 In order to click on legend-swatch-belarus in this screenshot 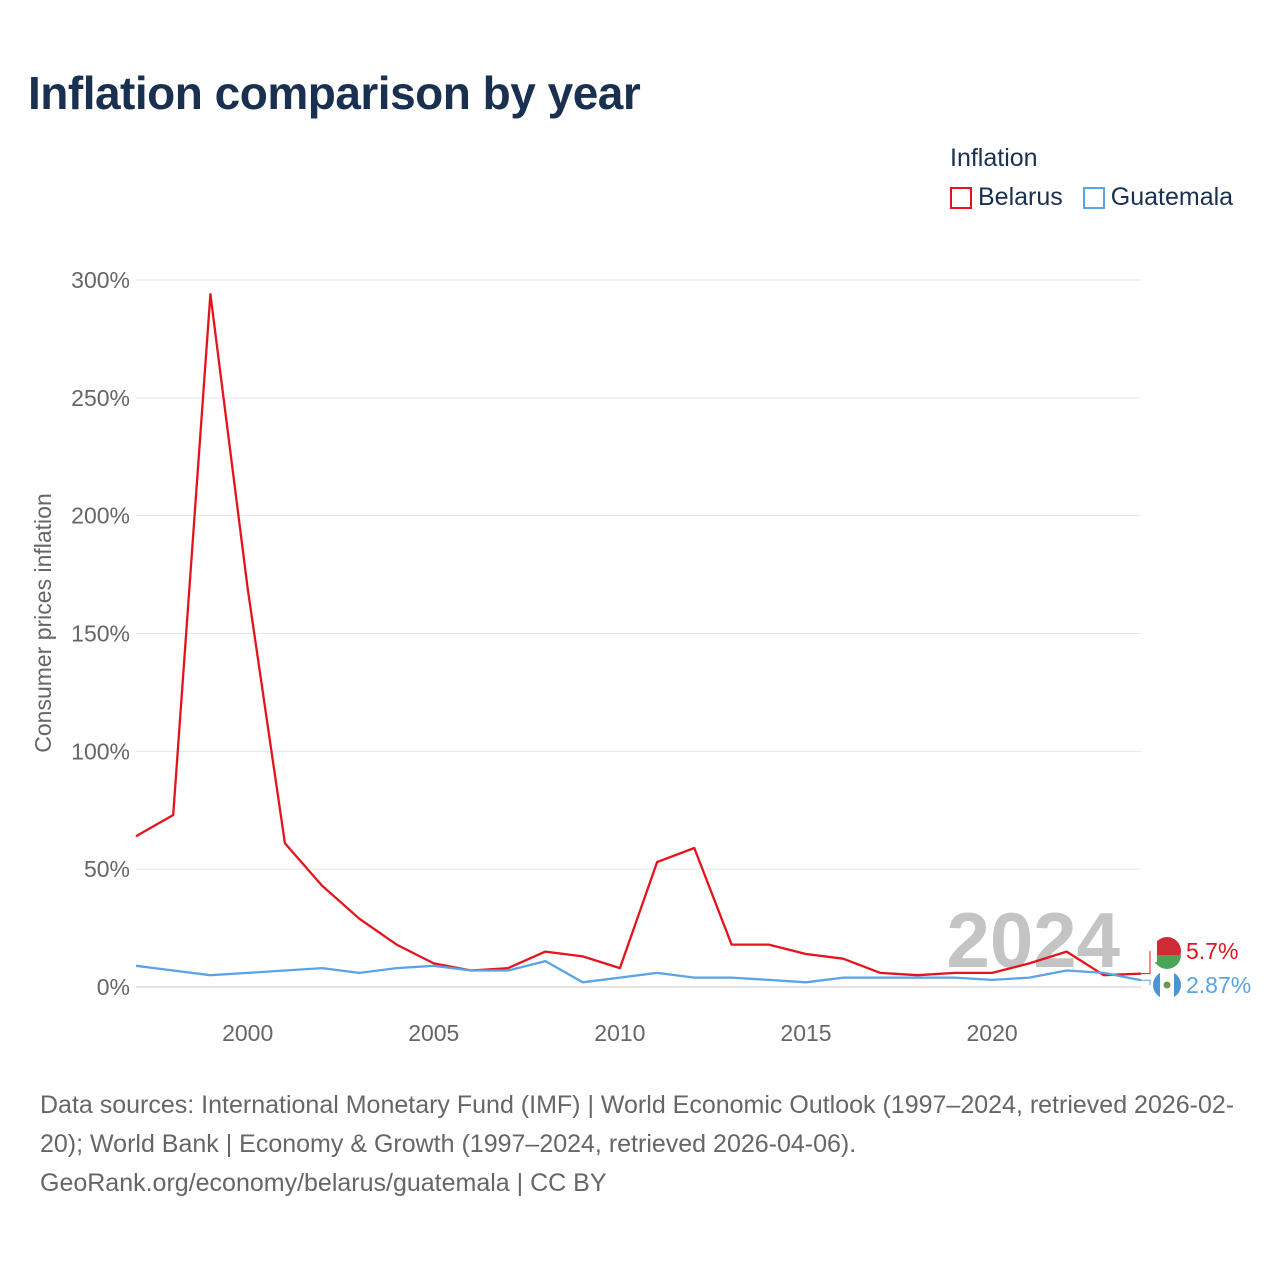, I will do `click(961, 197)`.